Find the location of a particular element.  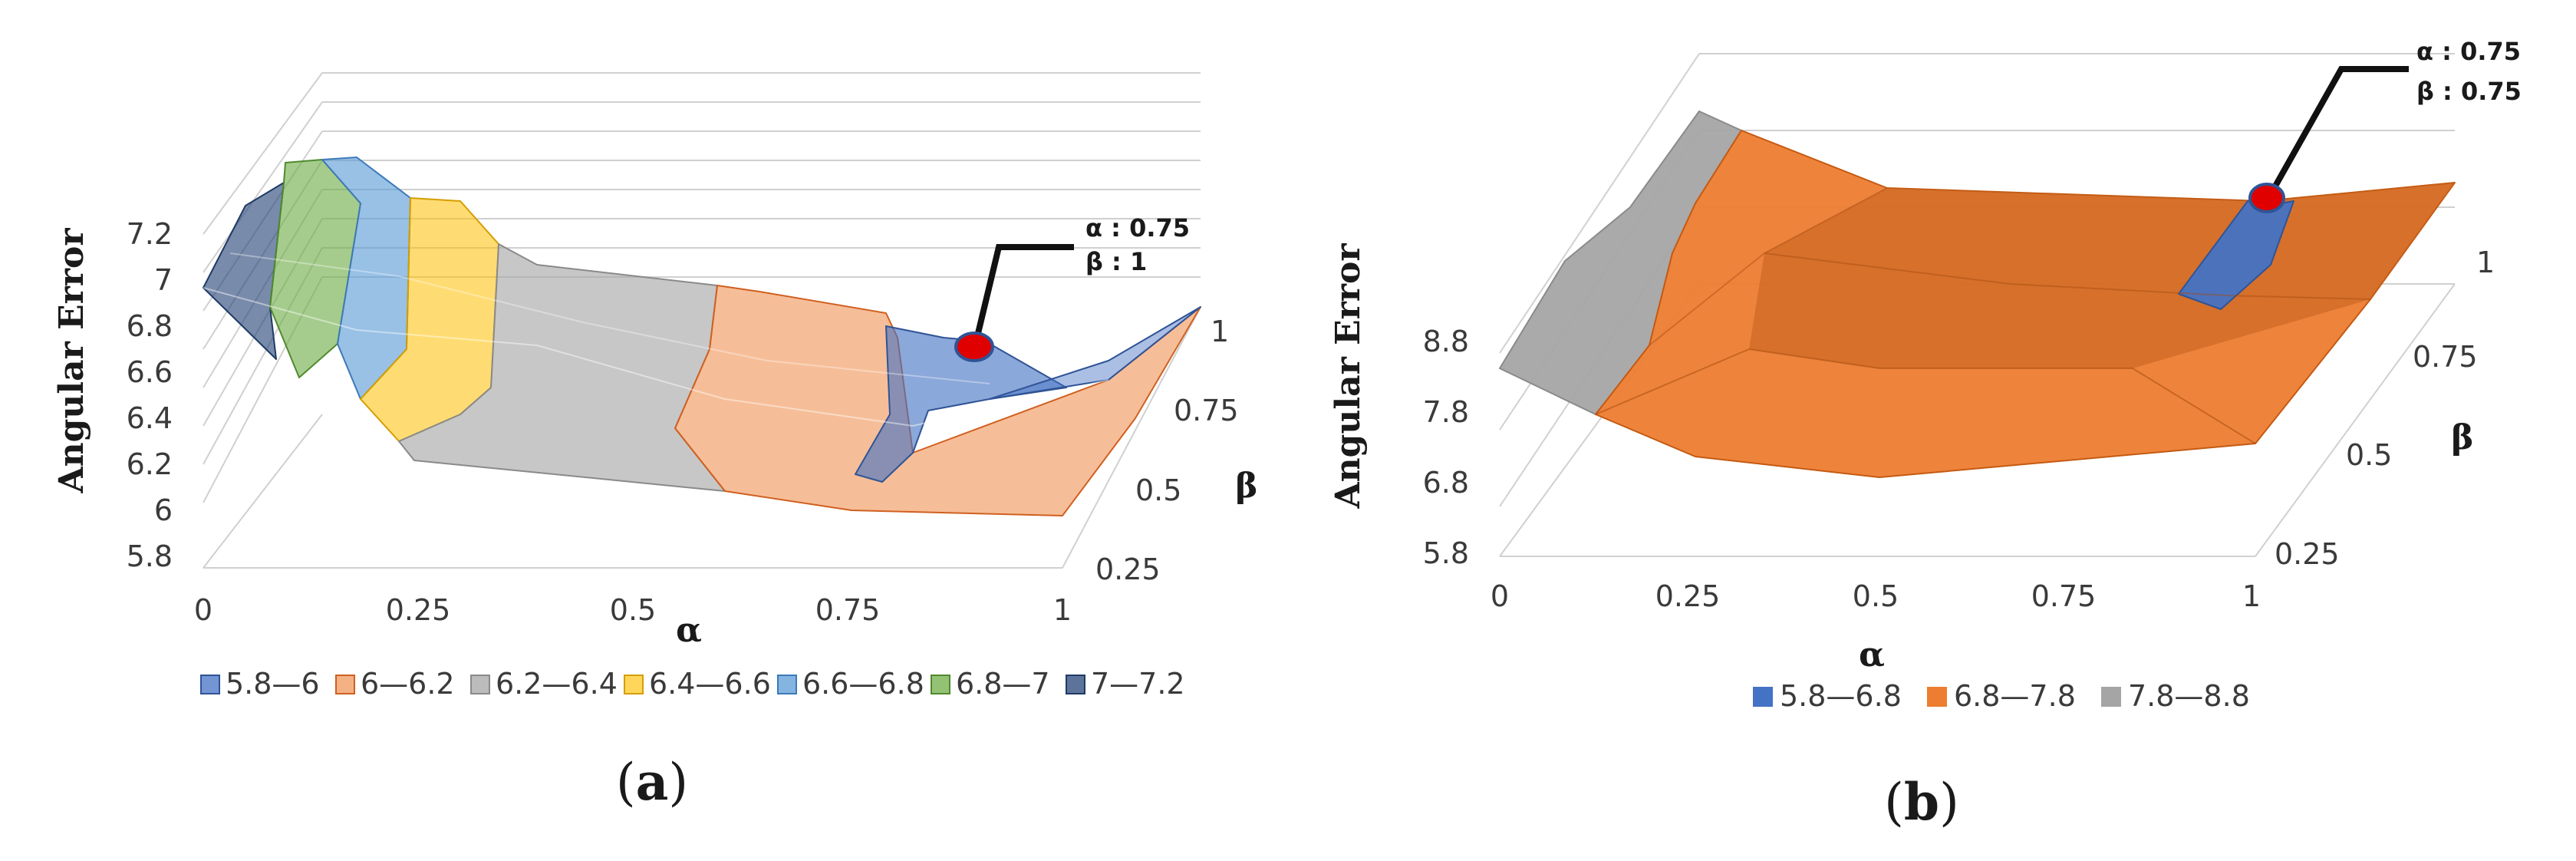

a-error-tick: 5.8 is located at coordinates (150, 556).